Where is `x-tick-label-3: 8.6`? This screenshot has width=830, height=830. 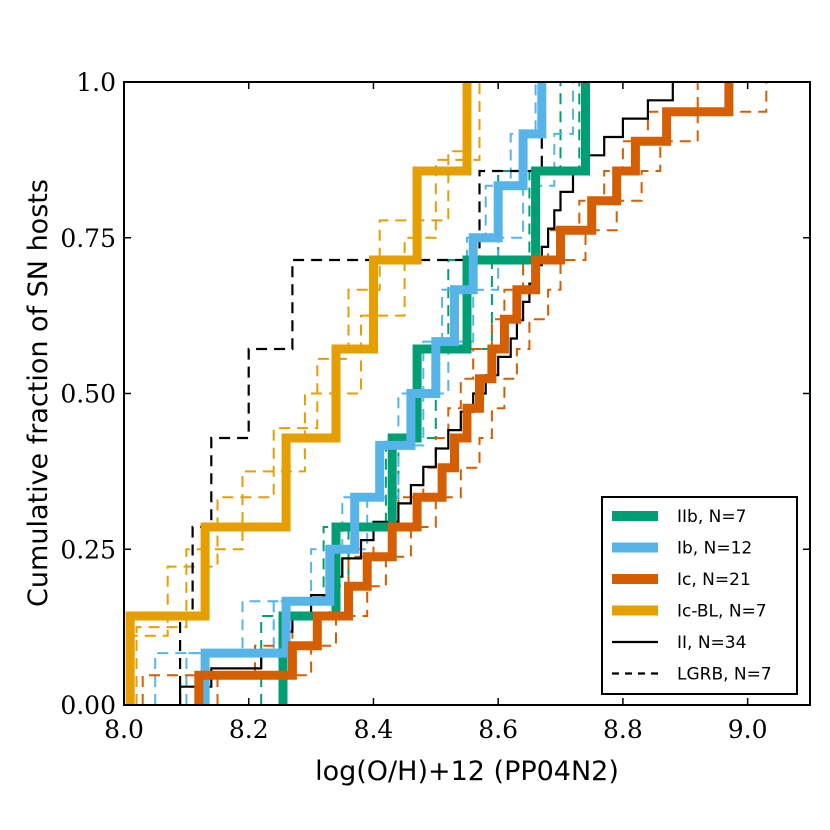
x-tick-label-3: 8.6 is located at coordinates (498, 729).